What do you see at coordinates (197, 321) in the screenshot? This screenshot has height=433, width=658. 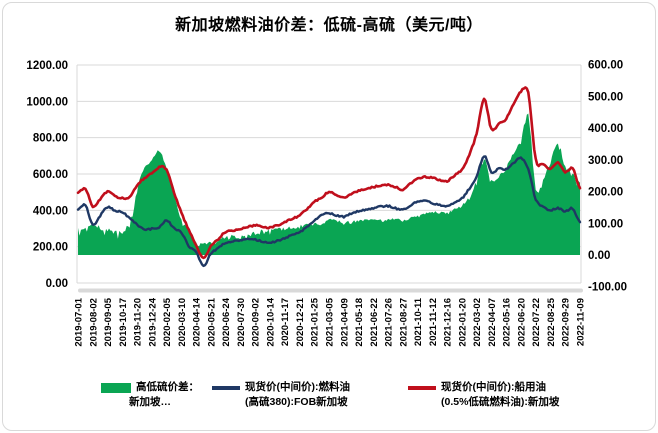 I see `svg-text: 2020-04-14` at bounding box center [197, 321].